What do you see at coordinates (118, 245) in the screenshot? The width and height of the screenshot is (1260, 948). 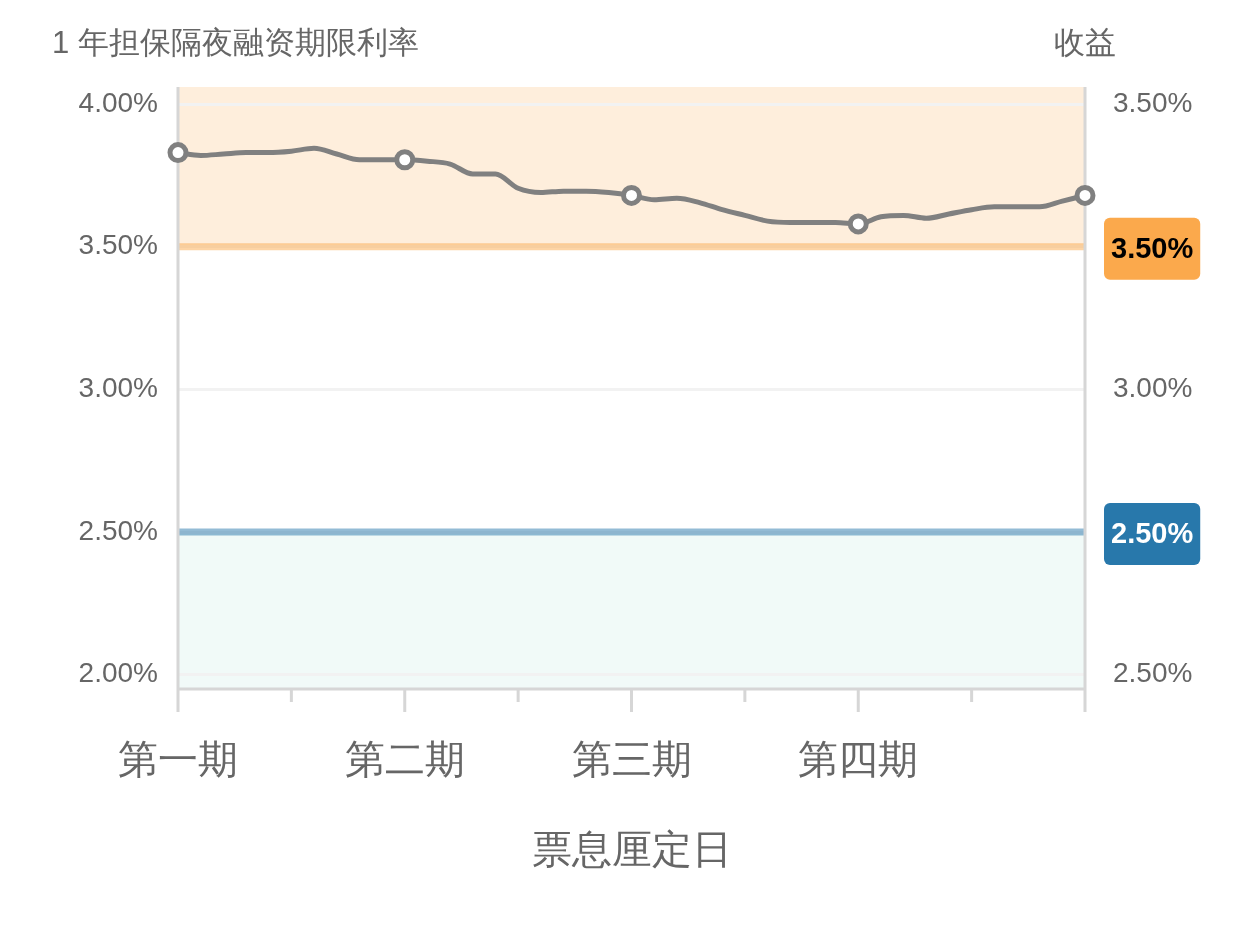 I see `y-tick-label: 3.50%` at bounding box center [118, 245].